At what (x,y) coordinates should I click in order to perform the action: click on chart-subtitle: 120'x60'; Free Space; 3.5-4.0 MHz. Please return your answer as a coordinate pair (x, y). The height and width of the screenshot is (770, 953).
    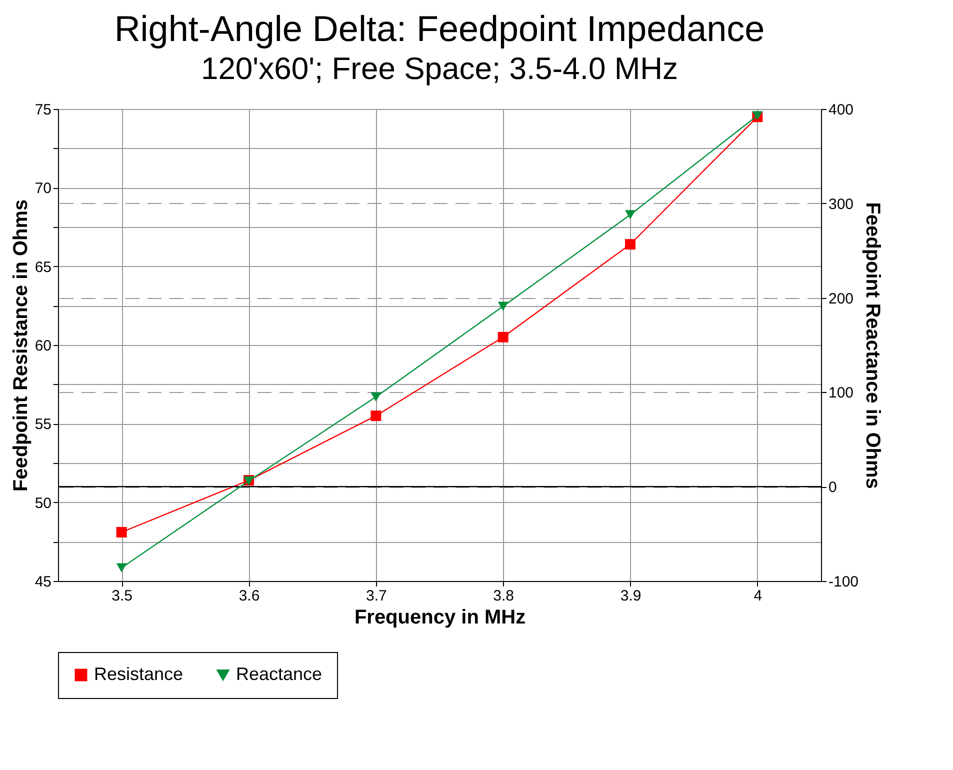
    Looking at the image, I should click on (439, 68).